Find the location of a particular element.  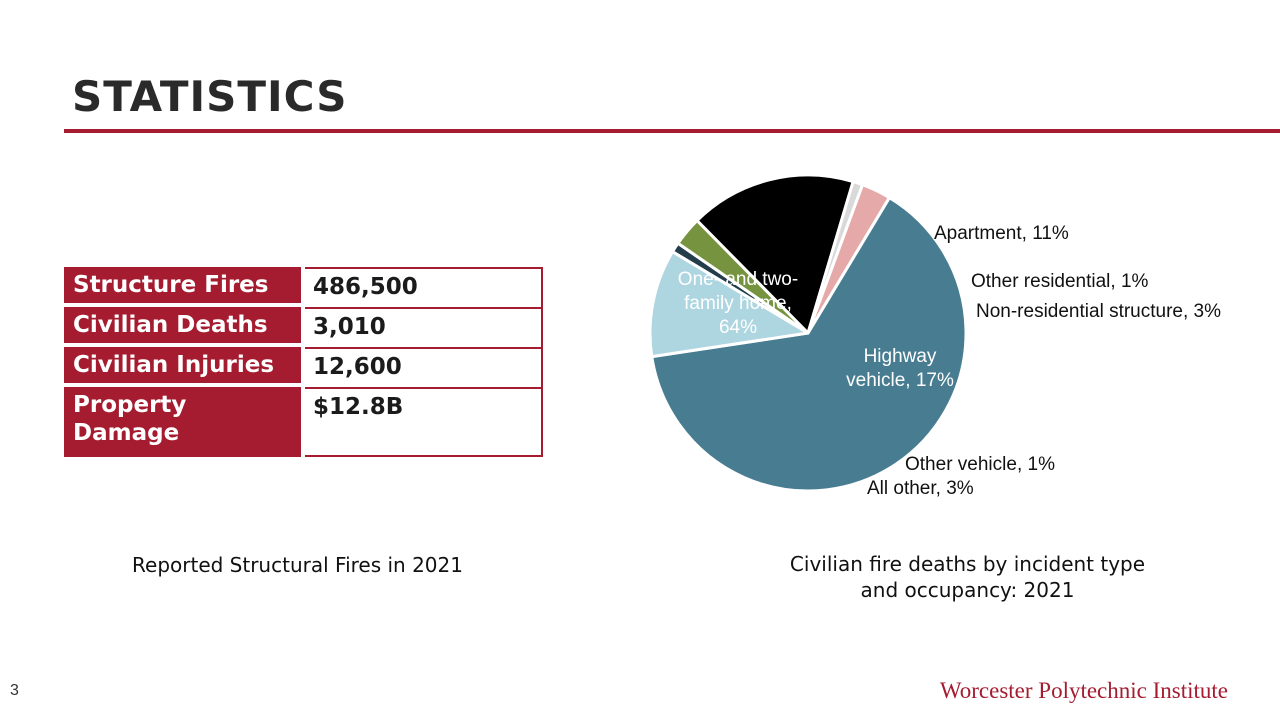

pie-label-other-vehicle: Other vehicle, 1% is located at coordinates (980, 464).